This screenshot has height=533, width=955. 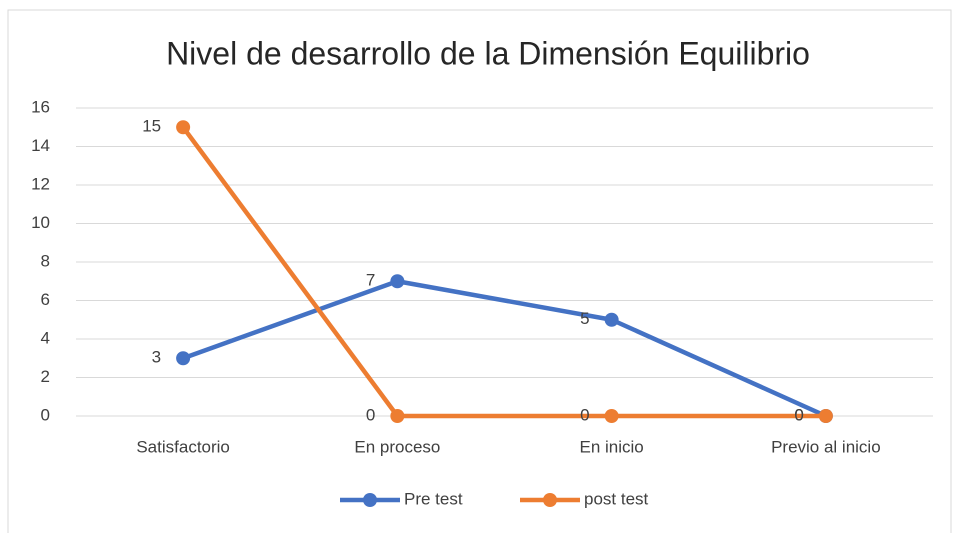 I want to click on x-tick-label: En inicio, so click(x=611, y=446).